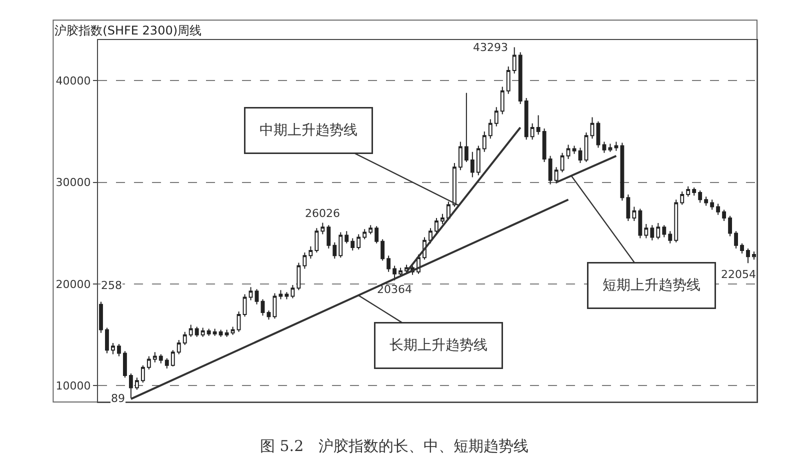 The width and height of the screenshot is (804, 458). I want to click on caption: 图 5.2 沪胶指数的长、中、短期趋势线, so click(394, 446).